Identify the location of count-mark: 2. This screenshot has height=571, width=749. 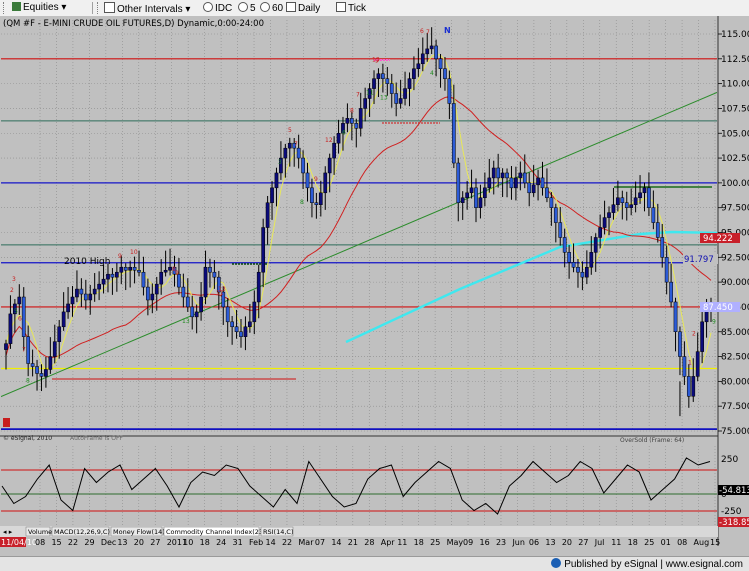
(12, 290).